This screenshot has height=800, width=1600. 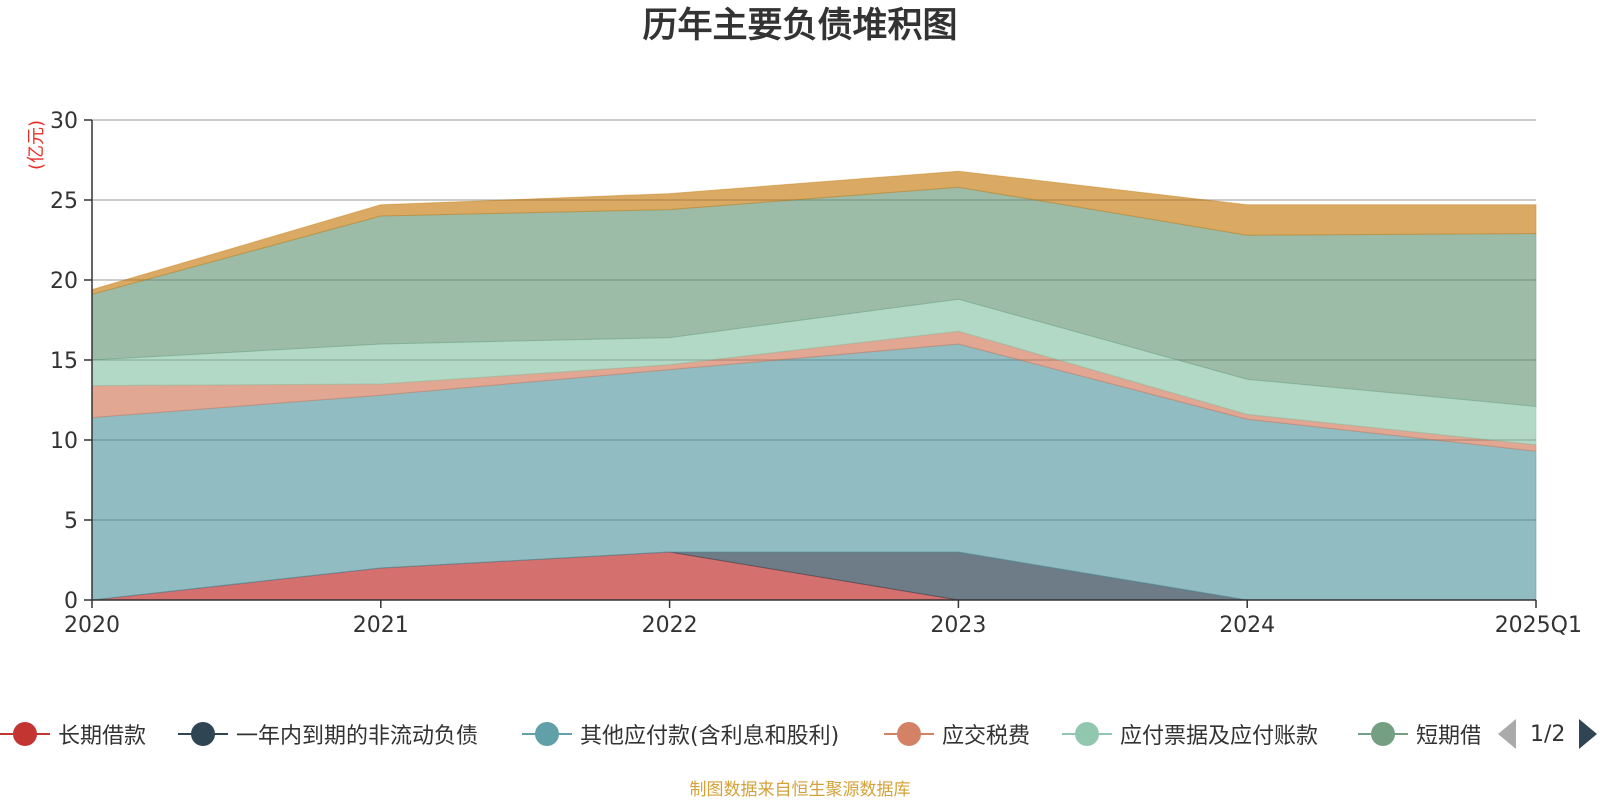 I want to click on y-tick-label: 15, so click(x=64, y=361).